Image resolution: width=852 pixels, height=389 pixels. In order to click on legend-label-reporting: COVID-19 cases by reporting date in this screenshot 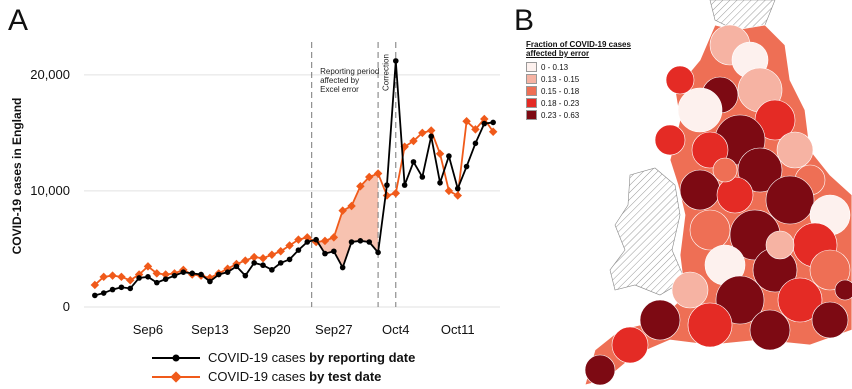, I will do `click(312, 357)`.